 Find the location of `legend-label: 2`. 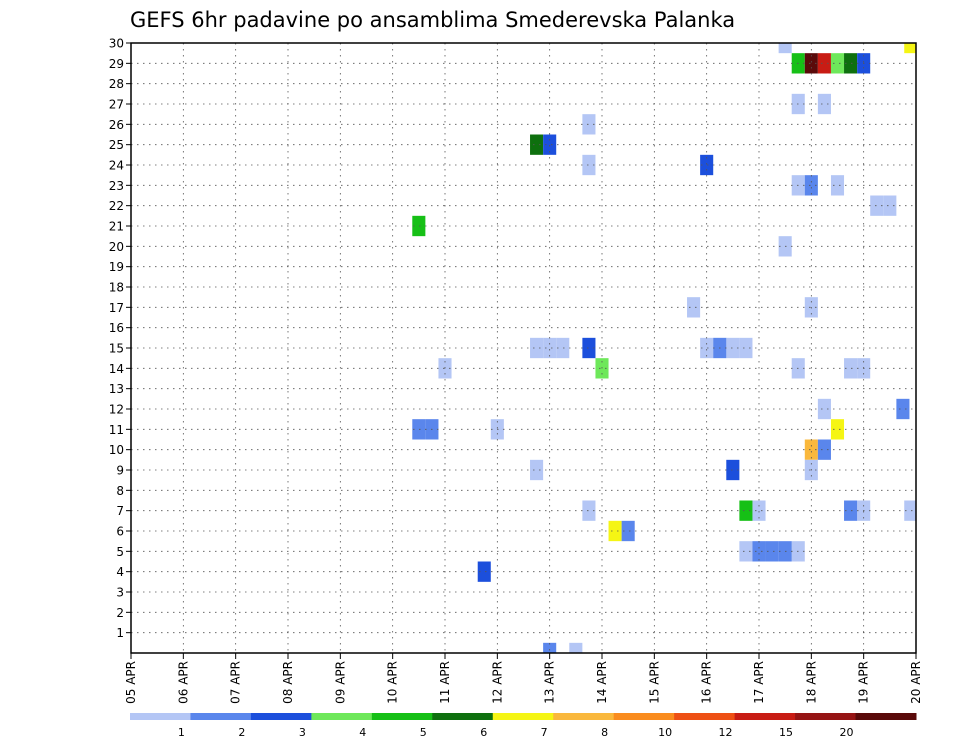

legend-label: 2 is located at coordinates (241, 732).